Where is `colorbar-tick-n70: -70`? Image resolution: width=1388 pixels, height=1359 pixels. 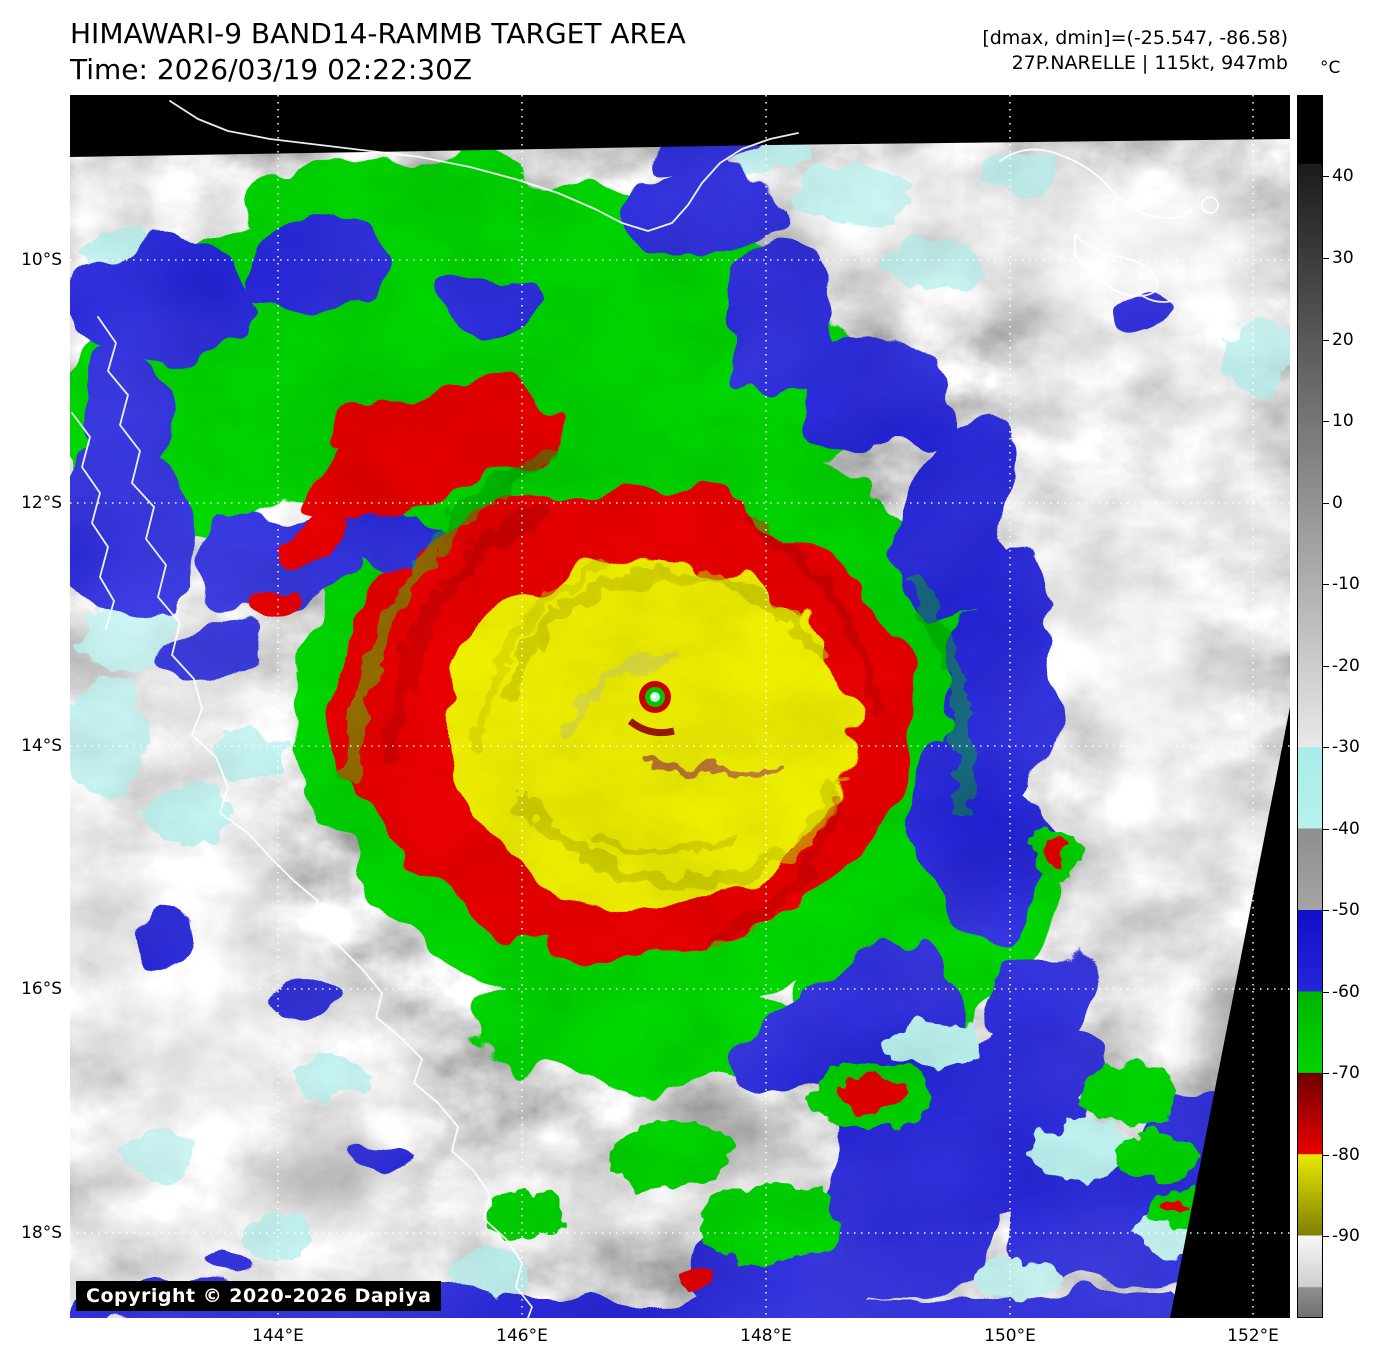
colorbar-tick-n70: -70 is located at coordinates (1341, 1073).